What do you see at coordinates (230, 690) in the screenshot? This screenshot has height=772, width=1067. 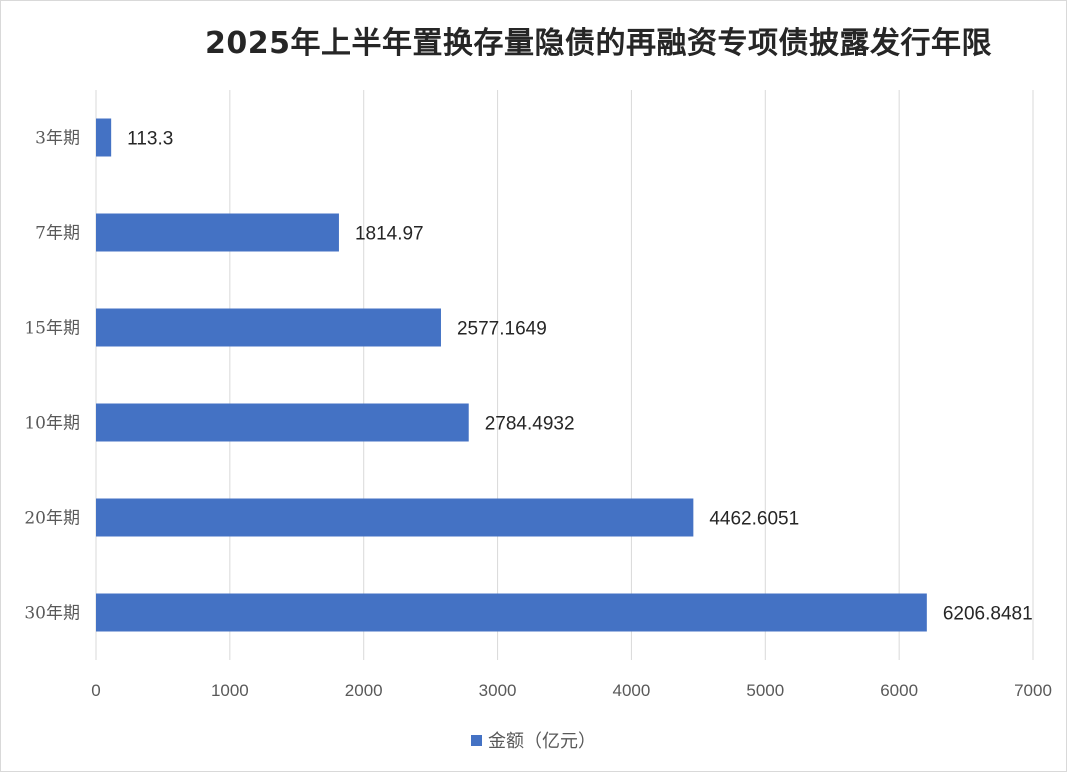 I see `x-tick-label: 1000` at bounding box center [230, 690].